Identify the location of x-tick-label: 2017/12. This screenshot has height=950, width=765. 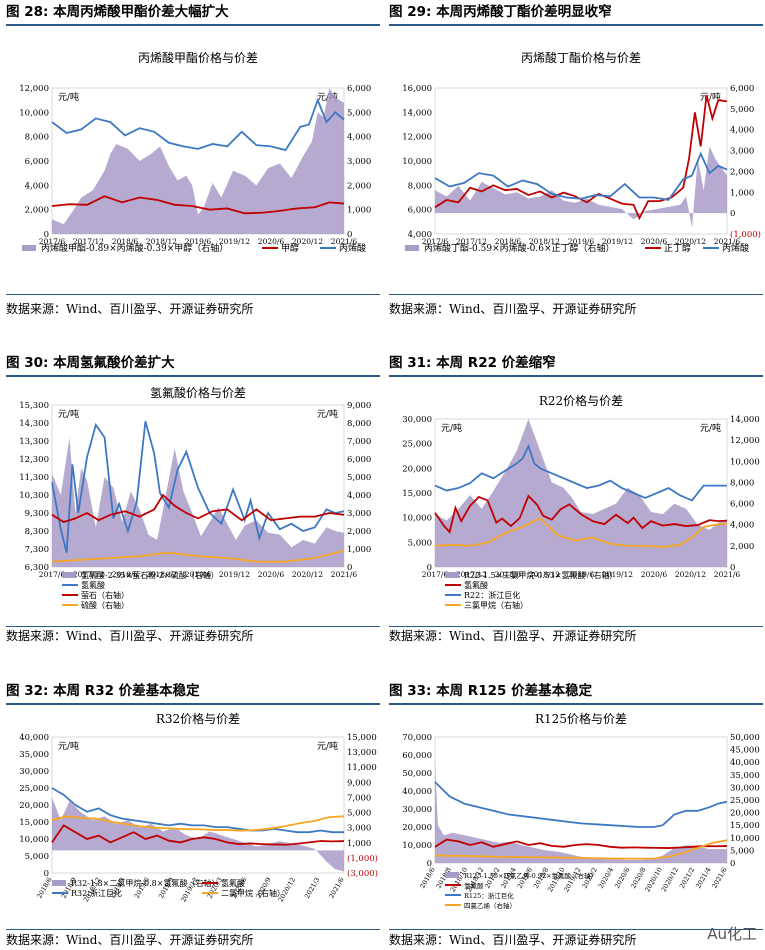
(471, 241).